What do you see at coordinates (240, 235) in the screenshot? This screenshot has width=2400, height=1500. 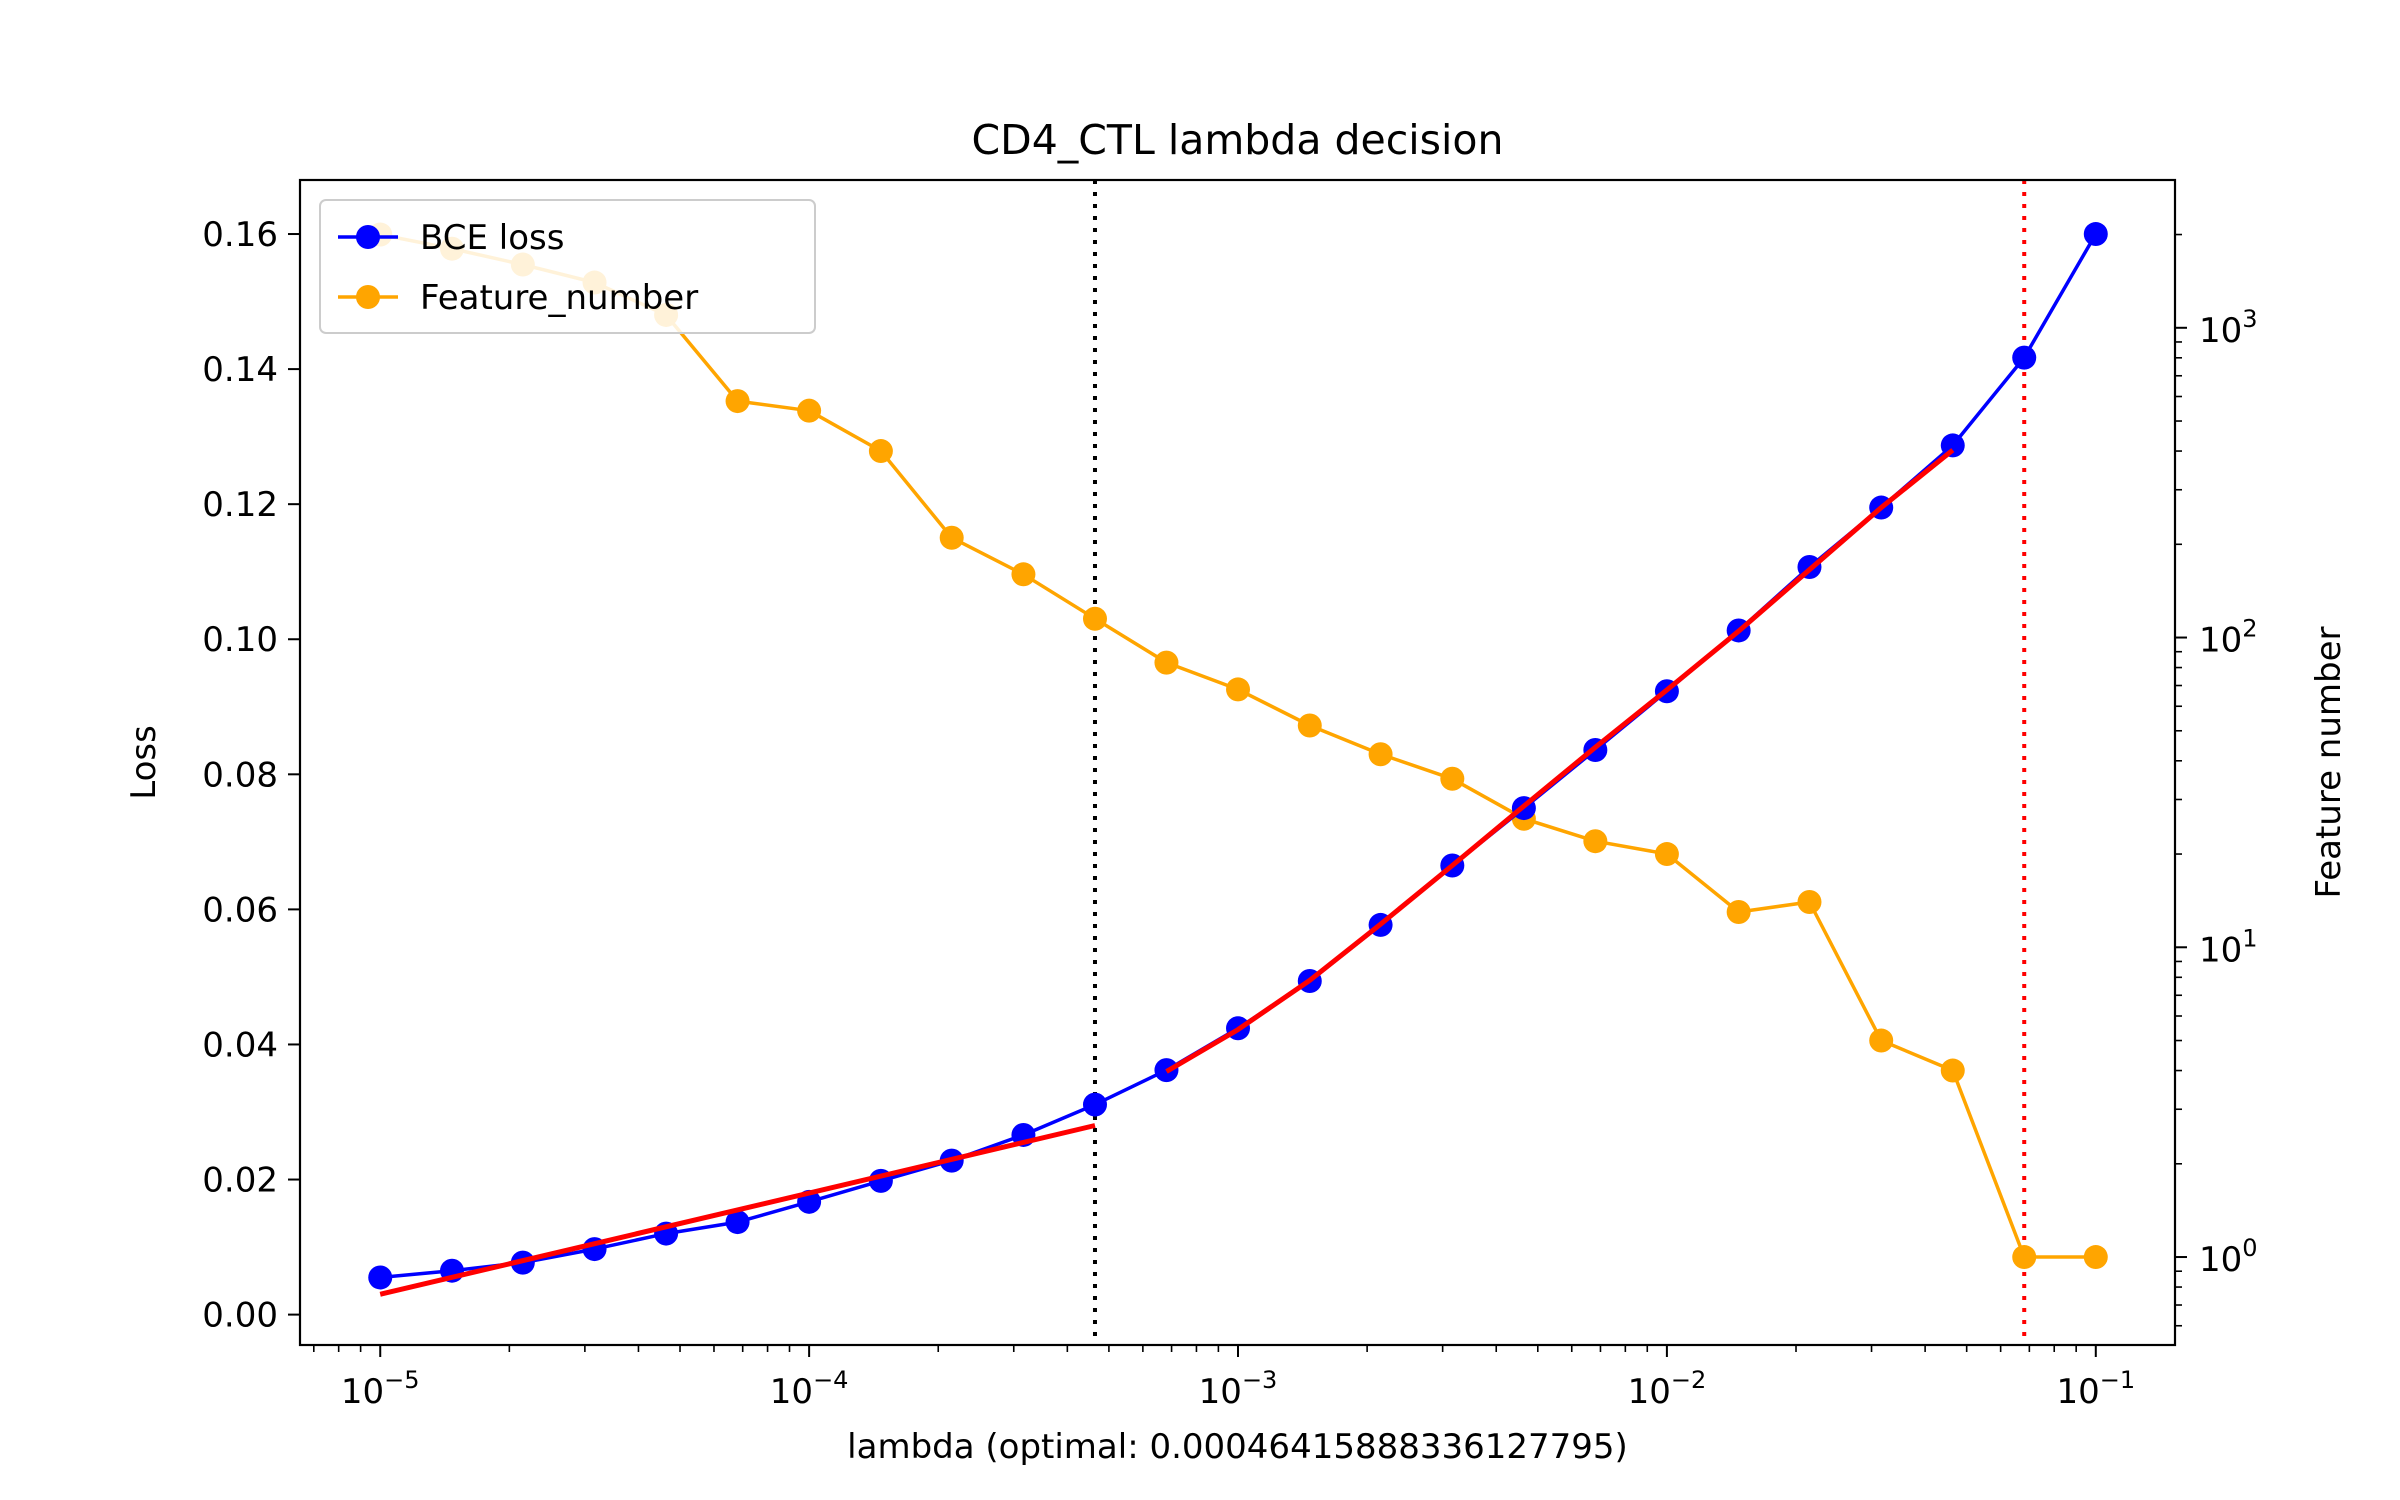 I see `y-left-tick-label: 0.16` at bounding box center [240, 235].